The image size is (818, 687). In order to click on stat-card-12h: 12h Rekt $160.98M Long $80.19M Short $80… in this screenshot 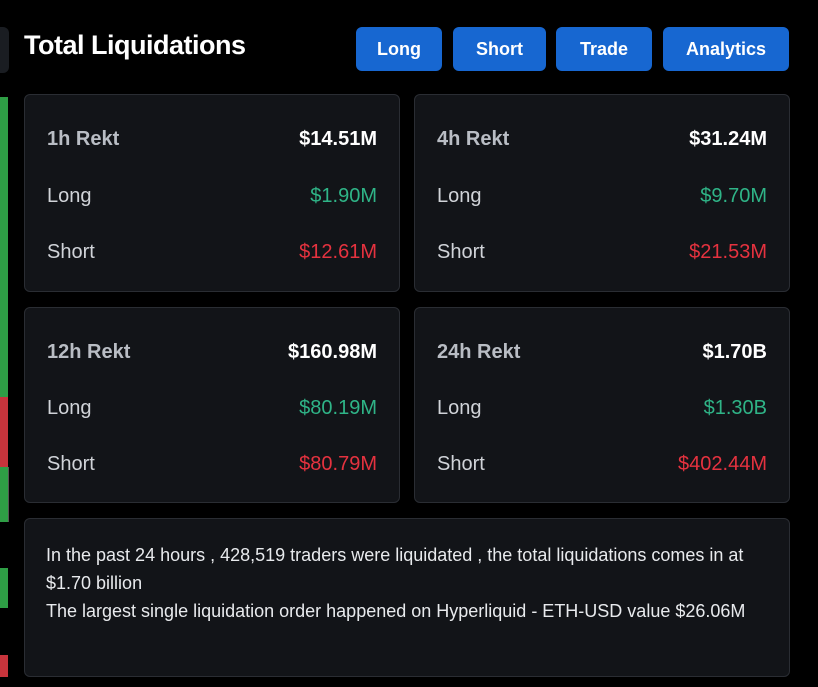, I will do `click(212, 405)`.